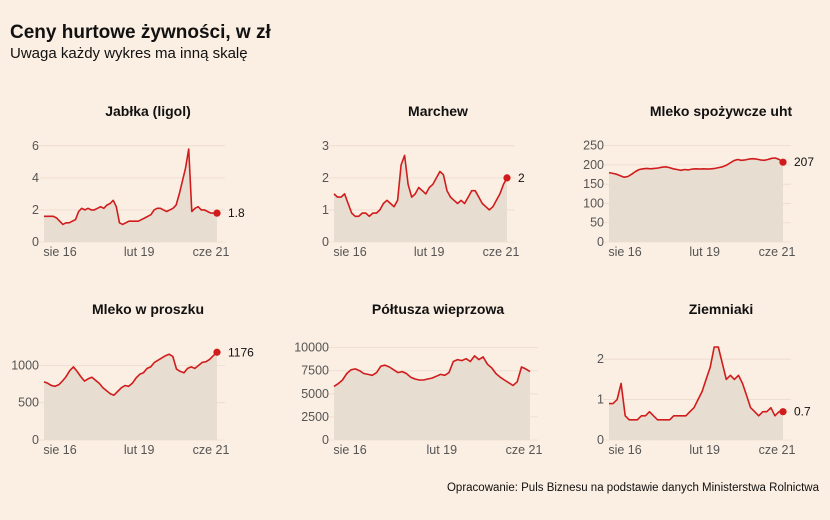 This screenshot has height=520, width=830. I want to click on panel-title: Jabłka (ligol), so click(148, 111).